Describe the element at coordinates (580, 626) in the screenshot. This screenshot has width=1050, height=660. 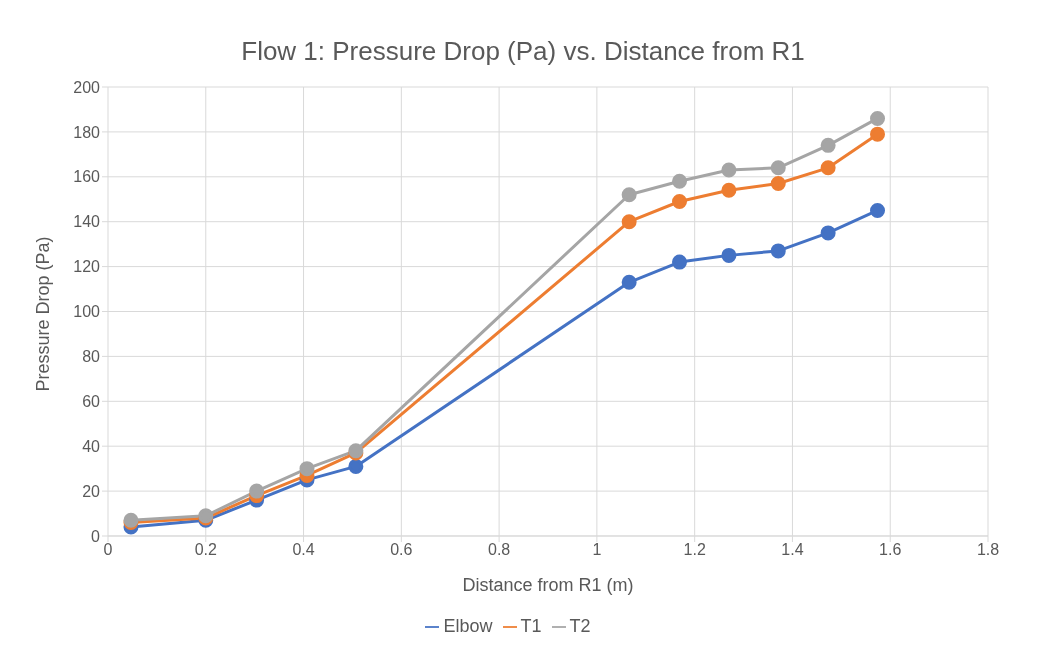
I see `legend-label: T2` at that location.